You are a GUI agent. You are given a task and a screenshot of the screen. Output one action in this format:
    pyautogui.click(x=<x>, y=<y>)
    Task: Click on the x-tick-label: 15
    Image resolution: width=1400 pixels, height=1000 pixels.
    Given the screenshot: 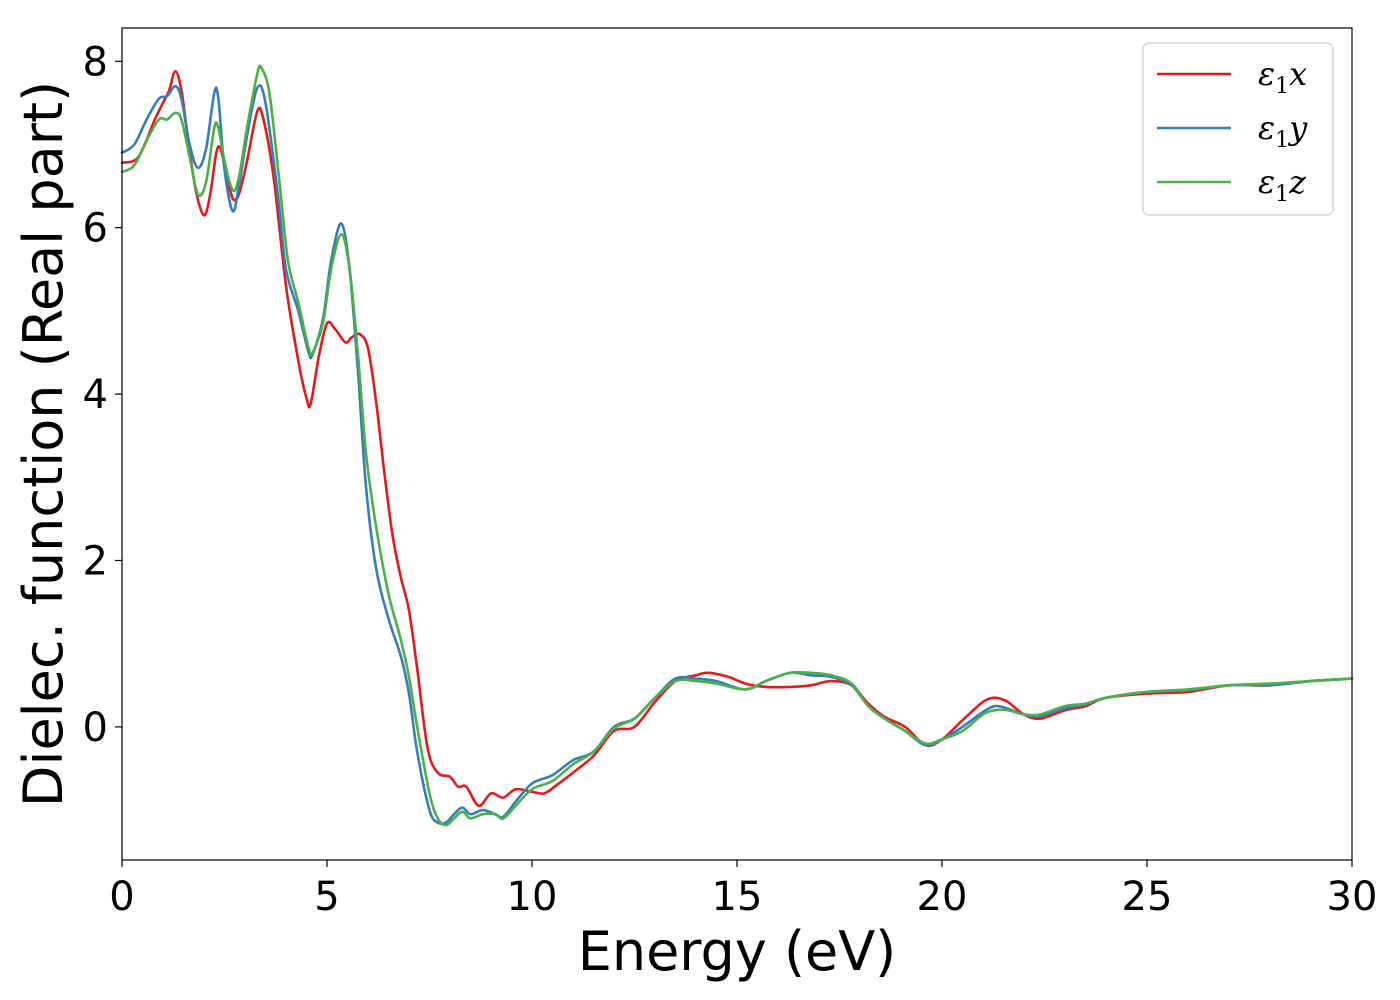 What is the action you would take?
    pyautogui.click(x=737, y=897)
    